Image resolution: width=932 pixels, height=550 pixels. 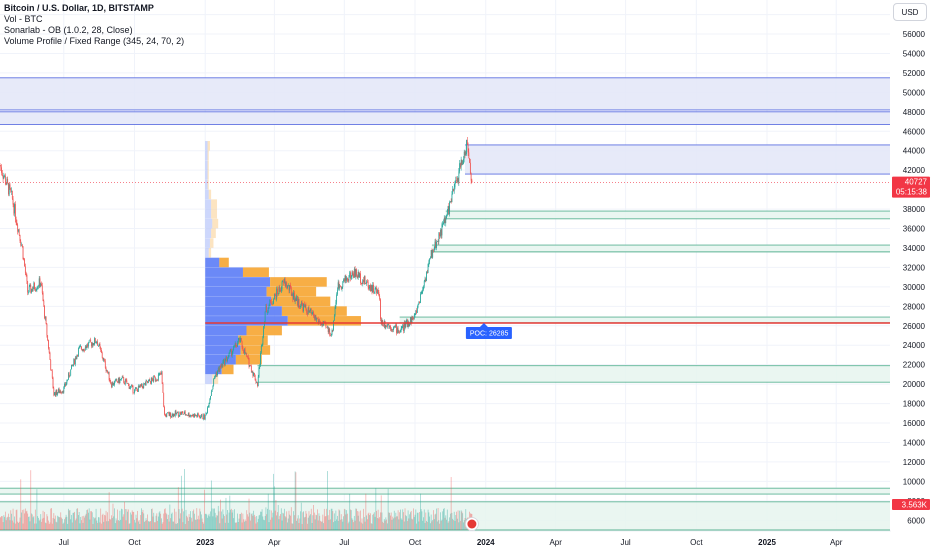 I want to click on legend-indicator-ob: Sonarlab - OB (1.0.2, 28, Close), so click(x=68, y=30).